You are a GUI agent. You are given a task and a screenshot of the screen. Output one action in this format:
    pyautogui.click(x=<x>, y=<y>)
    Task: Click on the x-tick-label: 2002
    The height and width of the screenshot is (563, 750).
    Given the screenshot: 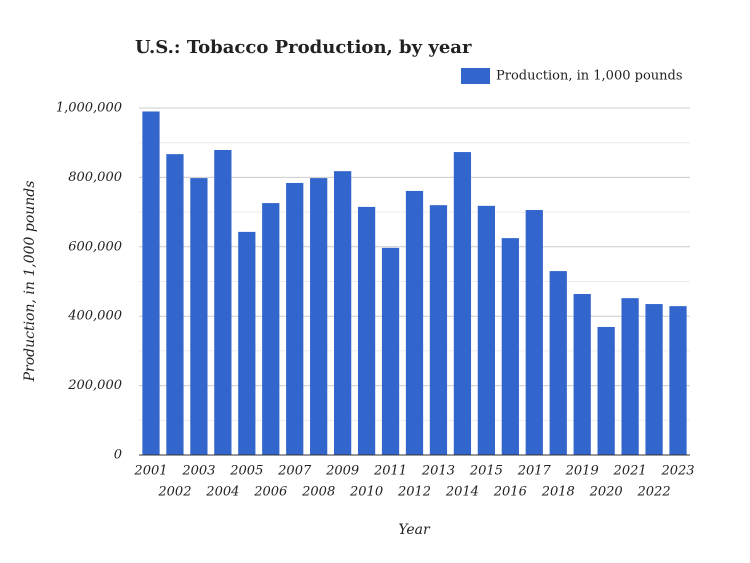 What is the action you would take?
    pyautogui.click(x=174, y=492)
    